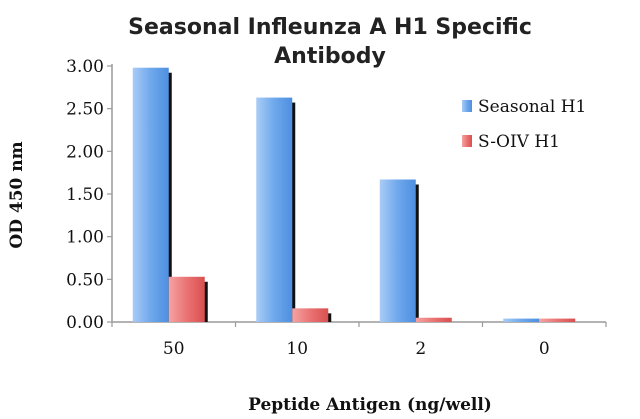 Image resolution: width=640 pixels, height=419 pixels. I want to click on x-tick-label: 2, so click(420, 349).